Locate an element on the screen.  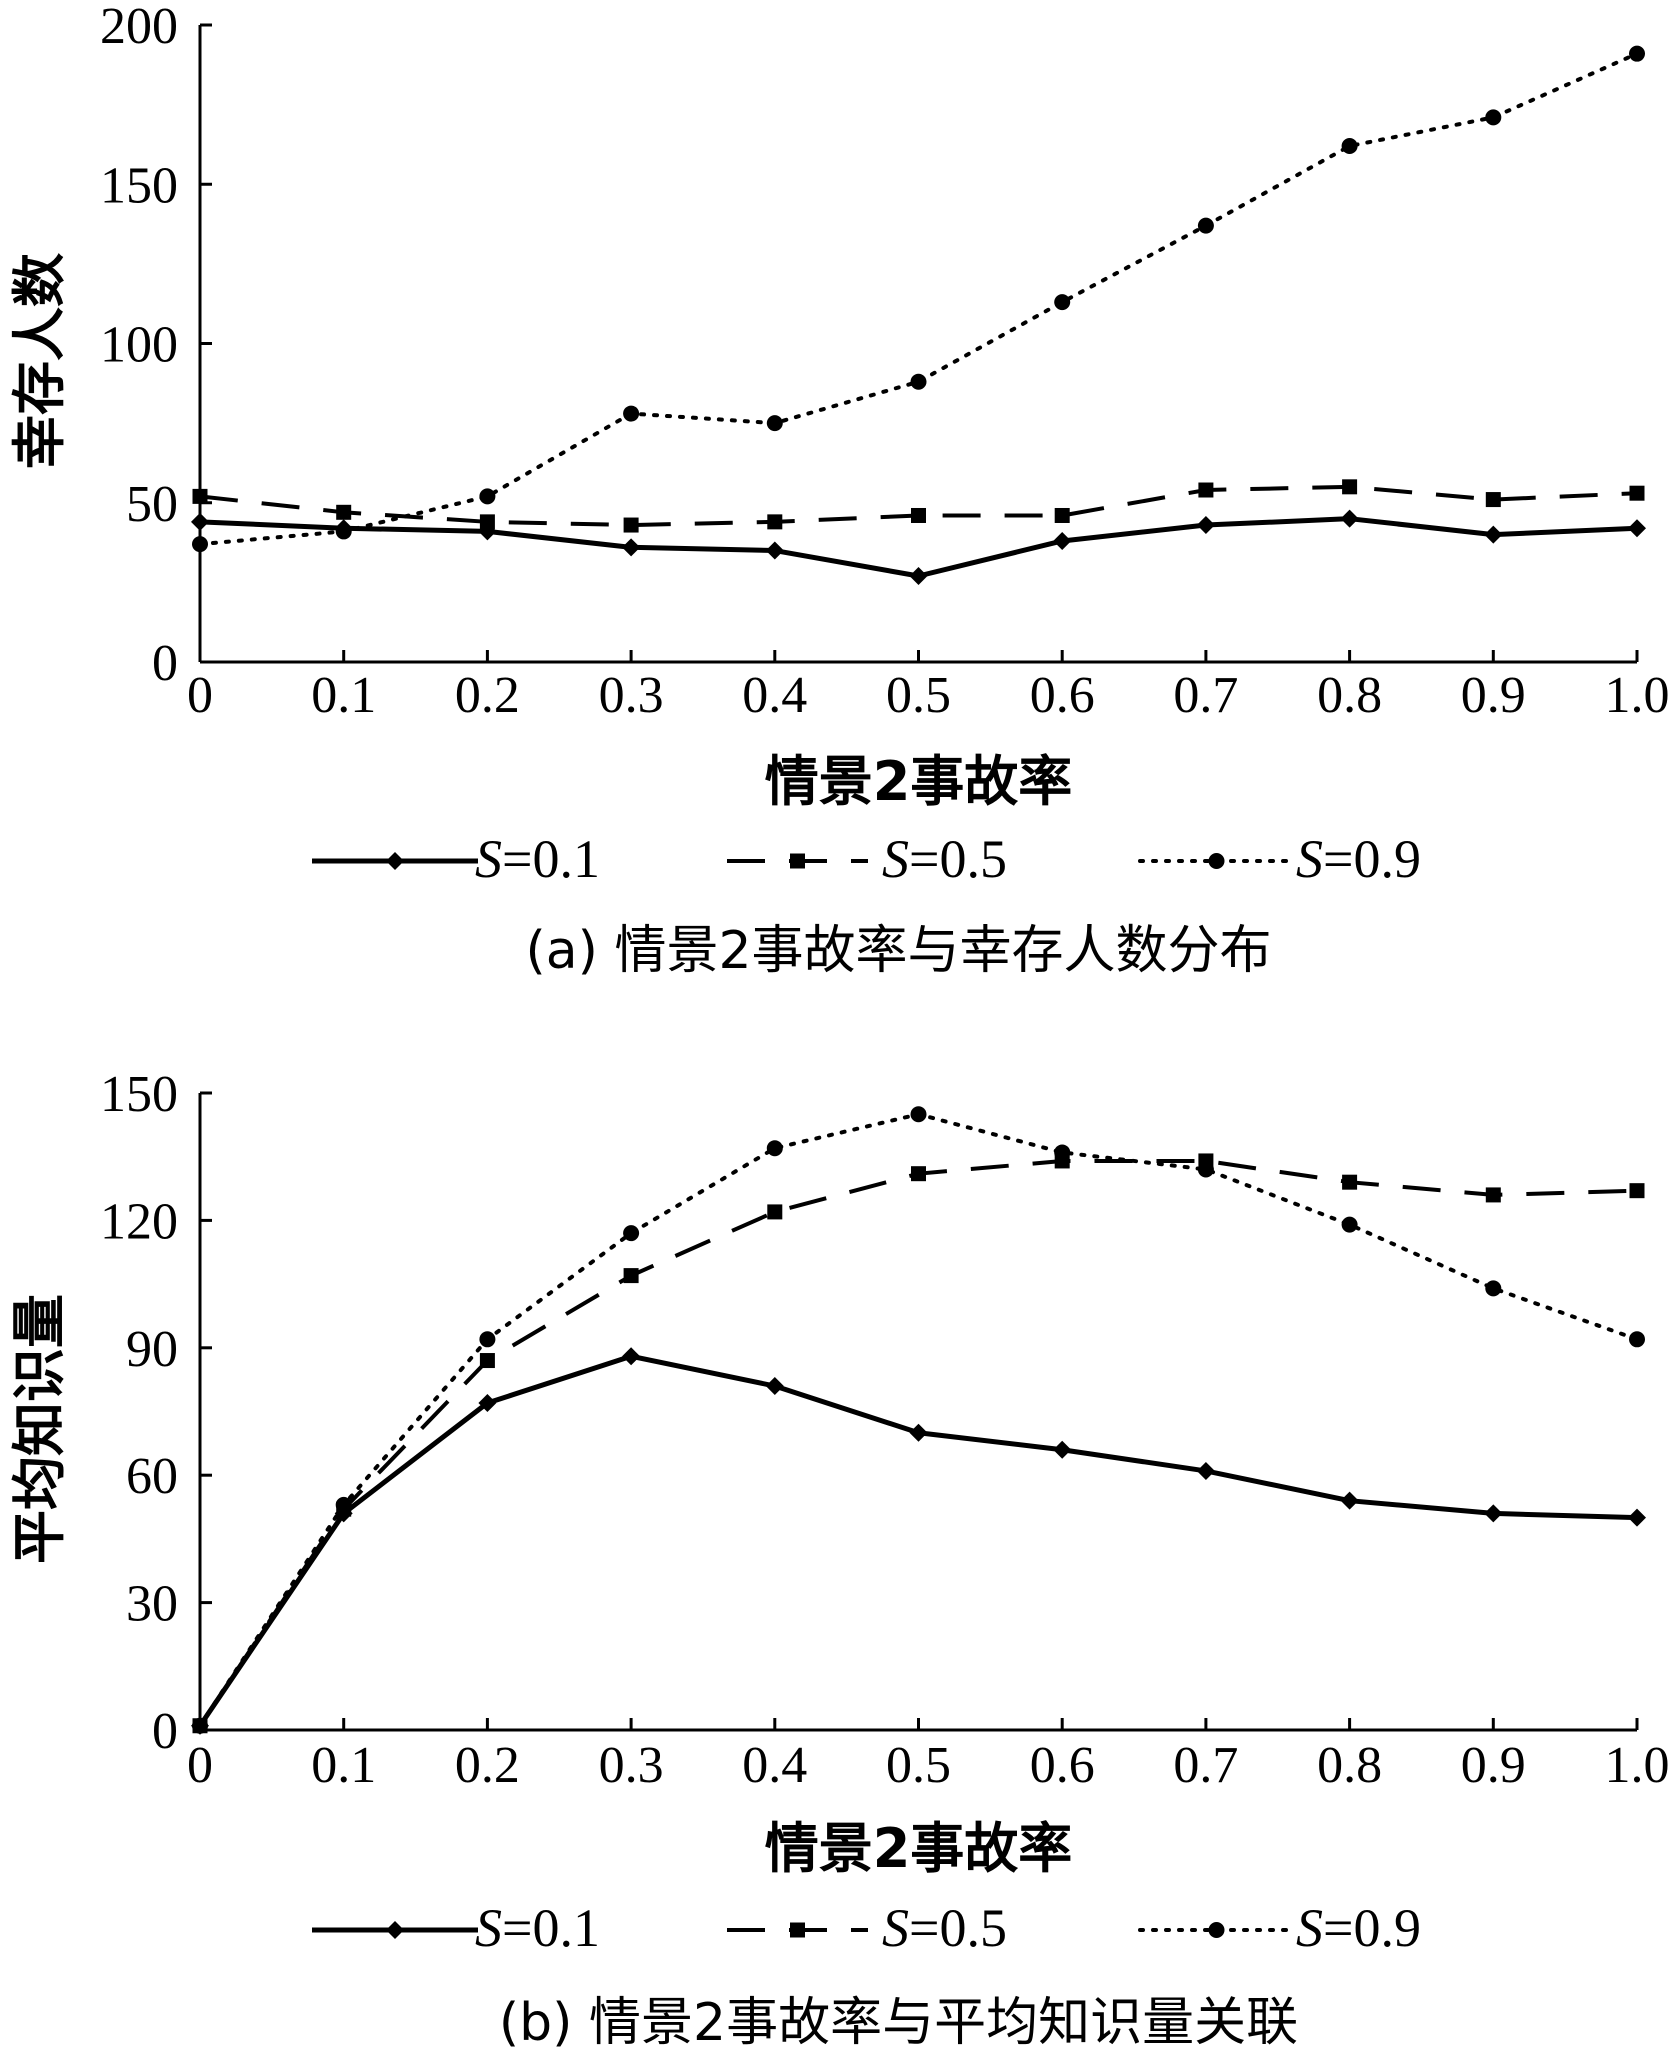
y-tick-label: 50 is located at coordinates (152, 504).